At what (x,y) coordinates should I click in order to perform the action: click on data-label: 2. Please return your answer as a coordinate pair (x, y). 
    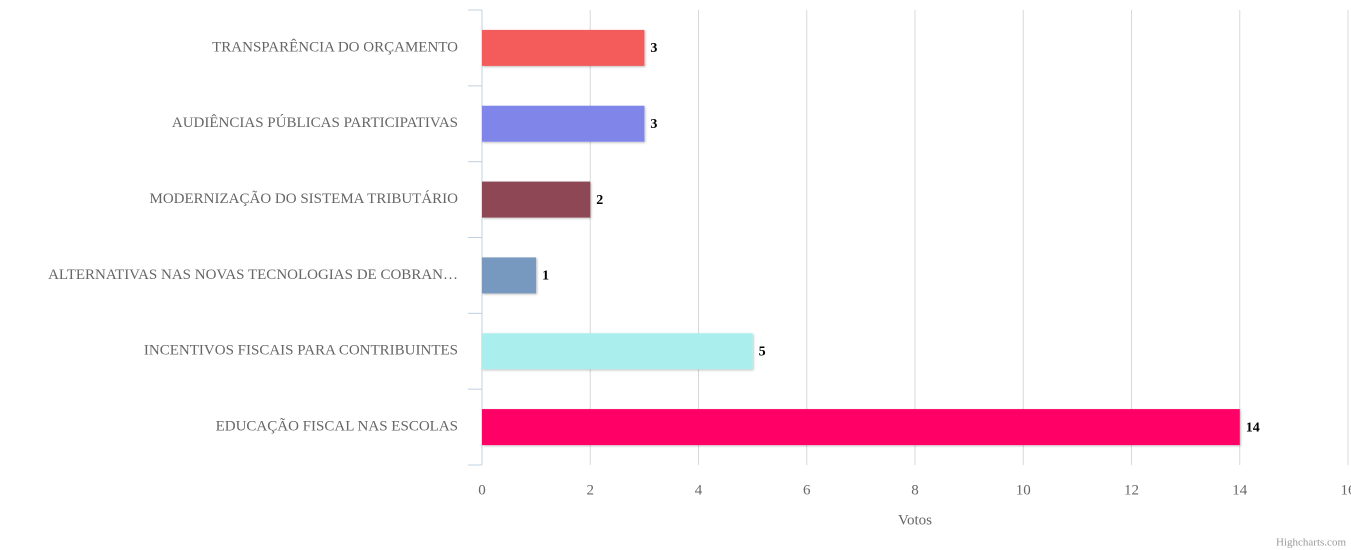
    Looking at the image, I should click on (599, 200).